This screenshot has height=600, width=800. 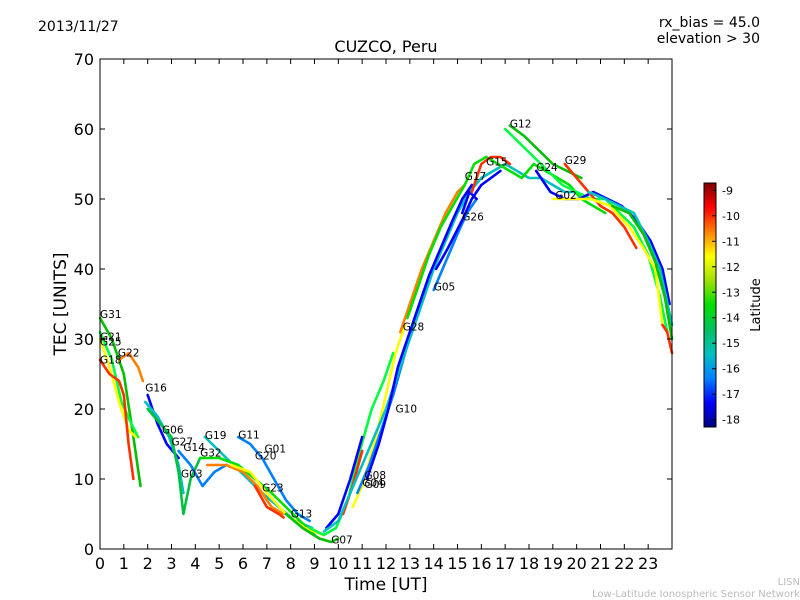 I want to click on sat-label: G28, so click(x=414, y=328).